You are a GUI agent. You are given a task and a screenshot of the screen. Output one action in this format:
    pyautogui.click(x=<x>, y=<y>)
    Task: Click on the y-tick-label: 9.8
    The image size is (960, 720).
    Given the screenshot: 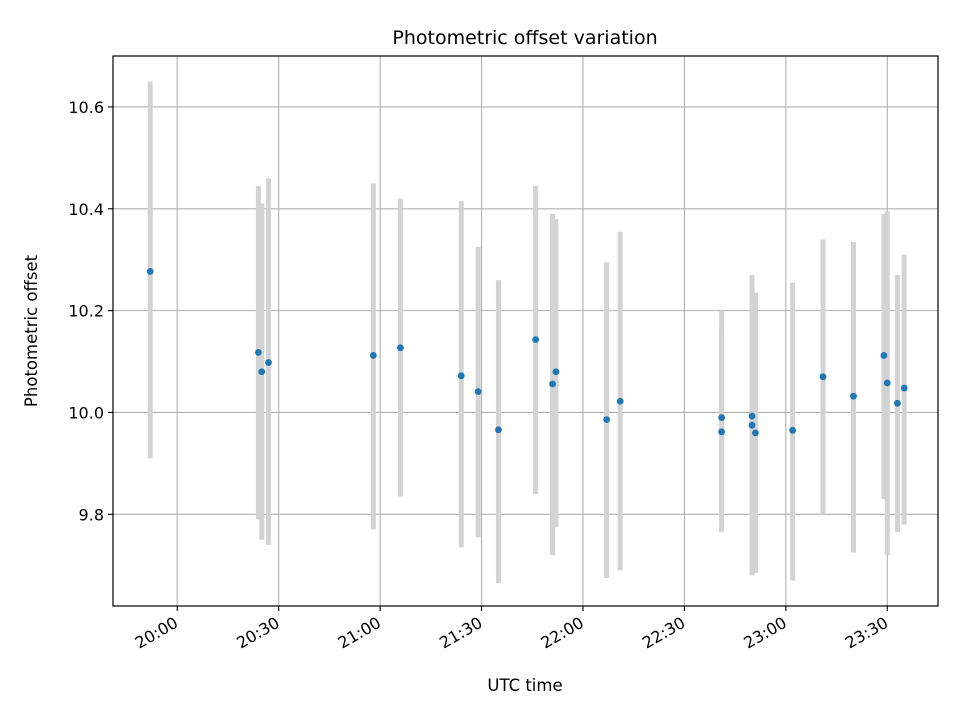 What is the action you would take?
    pyautogui.click(x=91, y=514)
    